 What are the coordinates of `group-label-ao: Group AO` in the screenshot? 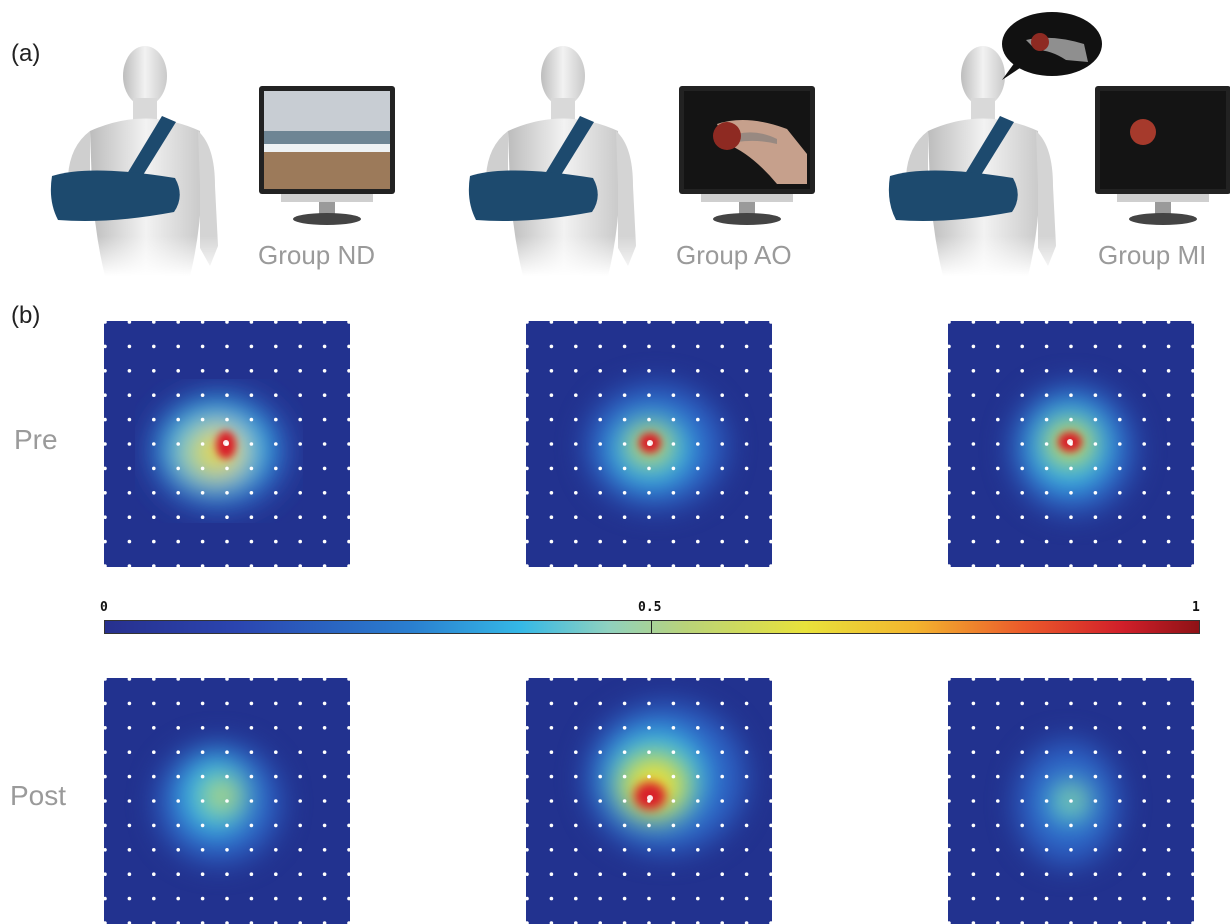 It's located at (734, 255).